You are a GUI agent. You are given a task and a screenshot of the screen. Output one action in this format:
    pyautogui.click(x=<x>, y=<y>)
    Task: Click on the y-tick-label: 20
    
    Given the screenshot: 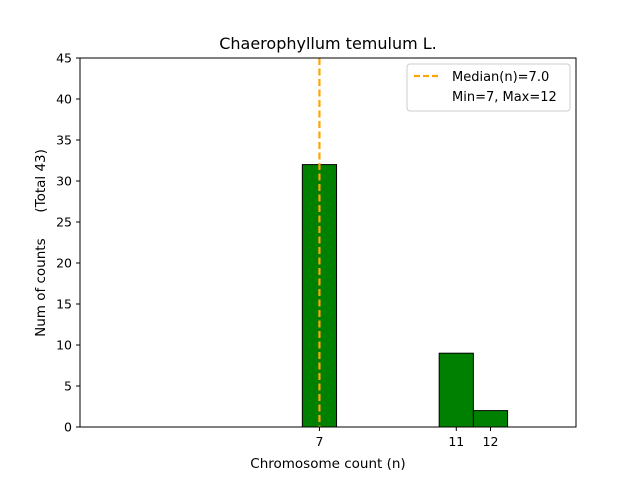 What is the action you would take?
    pyautogui.click(x=64, y=263)
    